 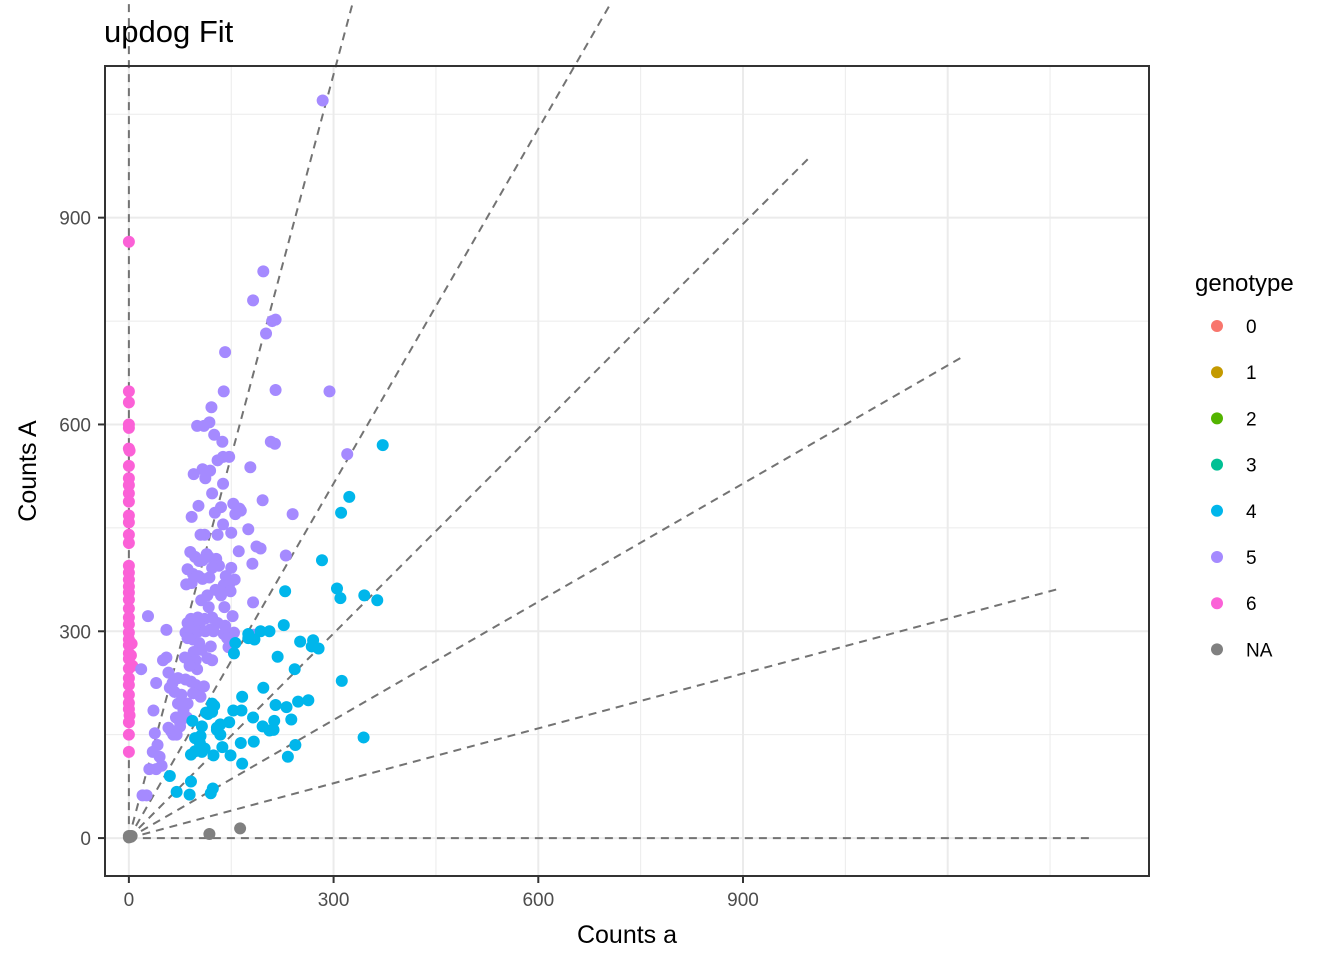 I want to click on legend: genotype 0 1 2 3 4 5 6 NA, so click(x=1244, y=465).